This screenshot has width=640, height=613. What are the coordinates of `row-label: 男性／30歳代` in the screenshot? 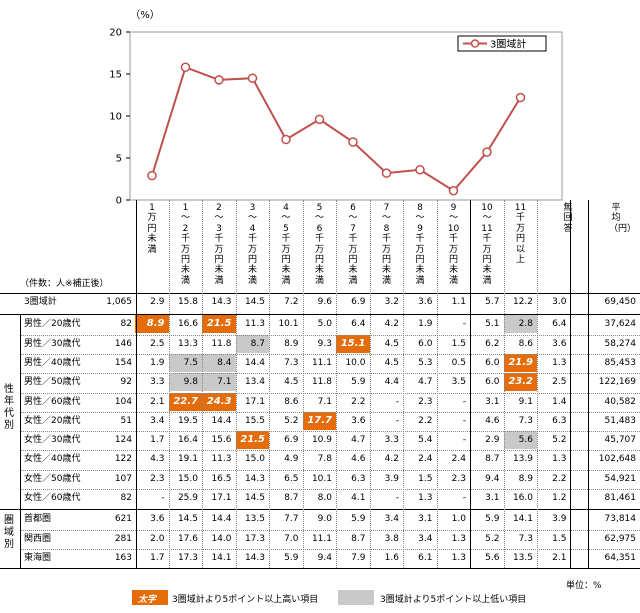 It's located at (52, 343).